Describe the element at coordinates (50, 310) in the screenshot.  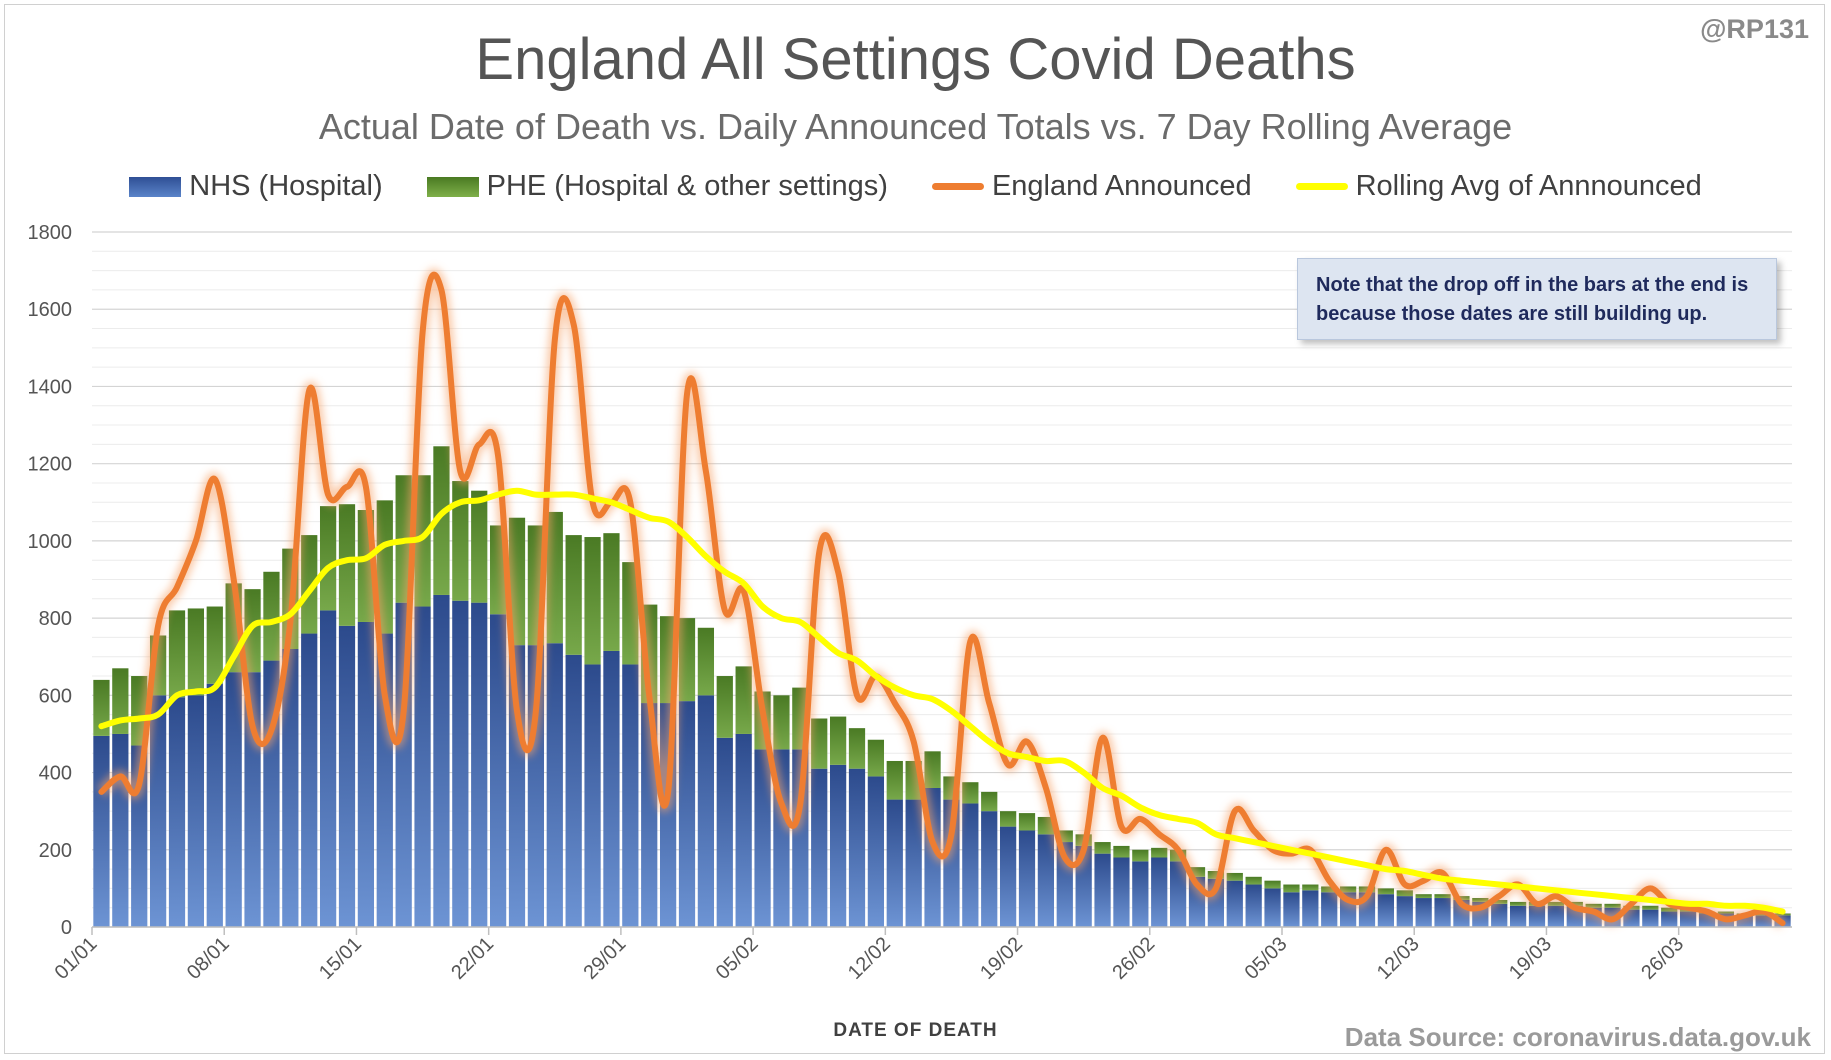
I see `y-tick-label: 1600` at that location.